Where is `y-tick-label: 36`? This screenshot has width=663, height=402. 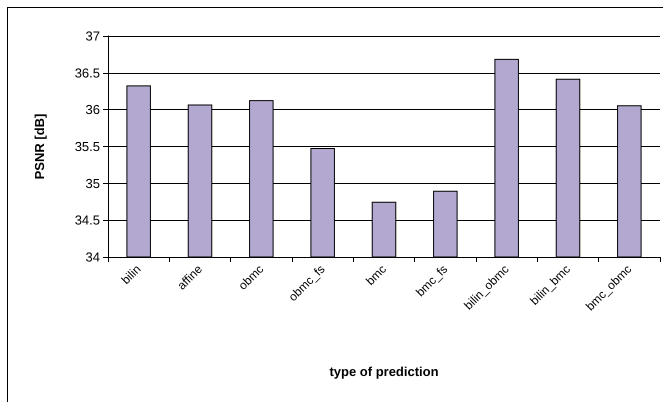 y-tick-label: 36 is located at coordinates (93, 110).